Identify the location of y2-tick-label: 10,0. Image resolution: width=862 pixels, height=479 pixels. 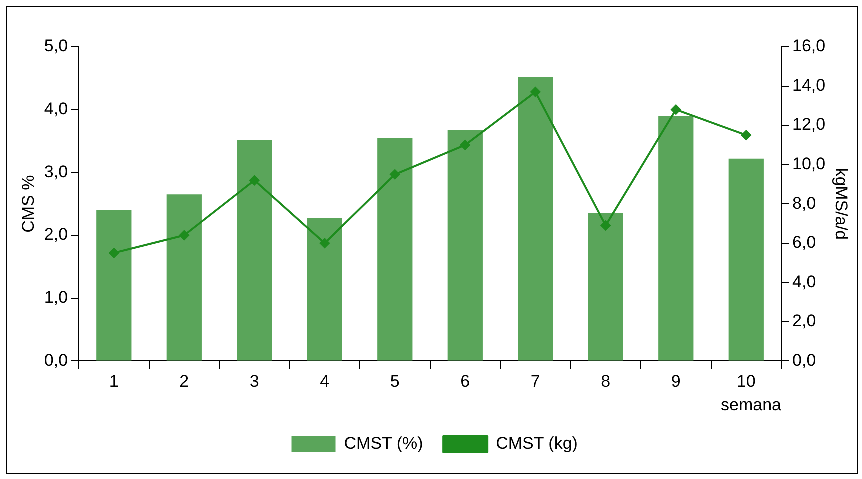
(809, 164).